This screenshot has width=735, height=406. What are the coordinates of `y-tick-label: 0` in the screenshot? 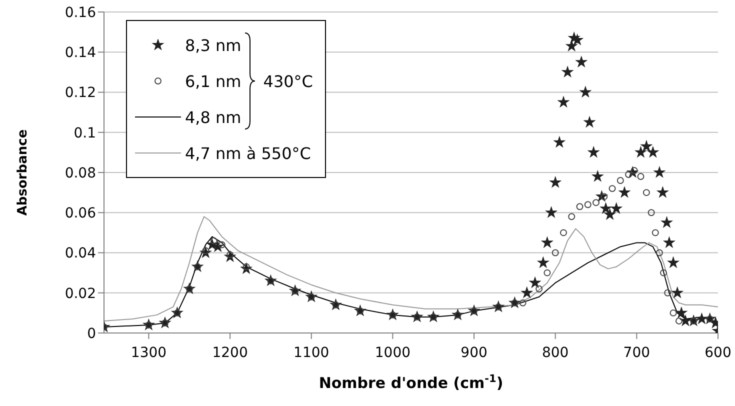 It's located at (91, 334).